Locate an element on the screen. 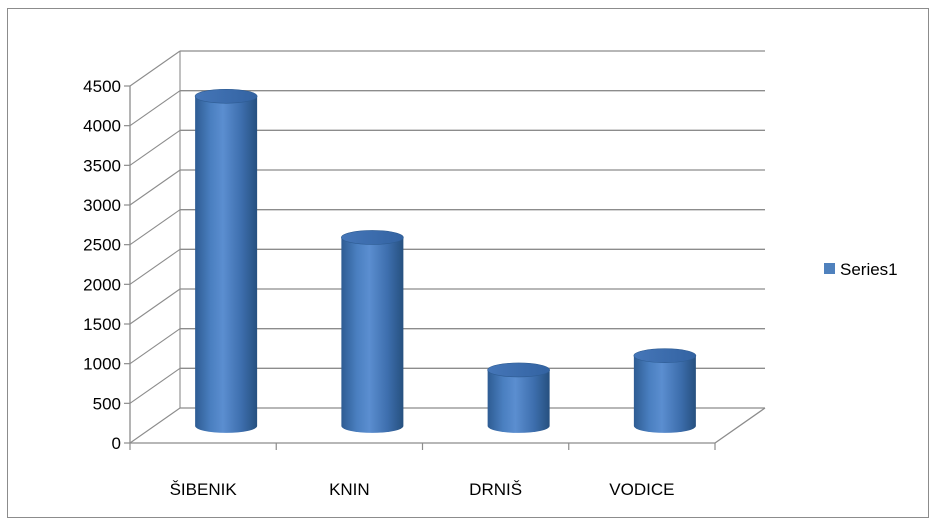  legend: Series1 is located at coordinates (861, 269).